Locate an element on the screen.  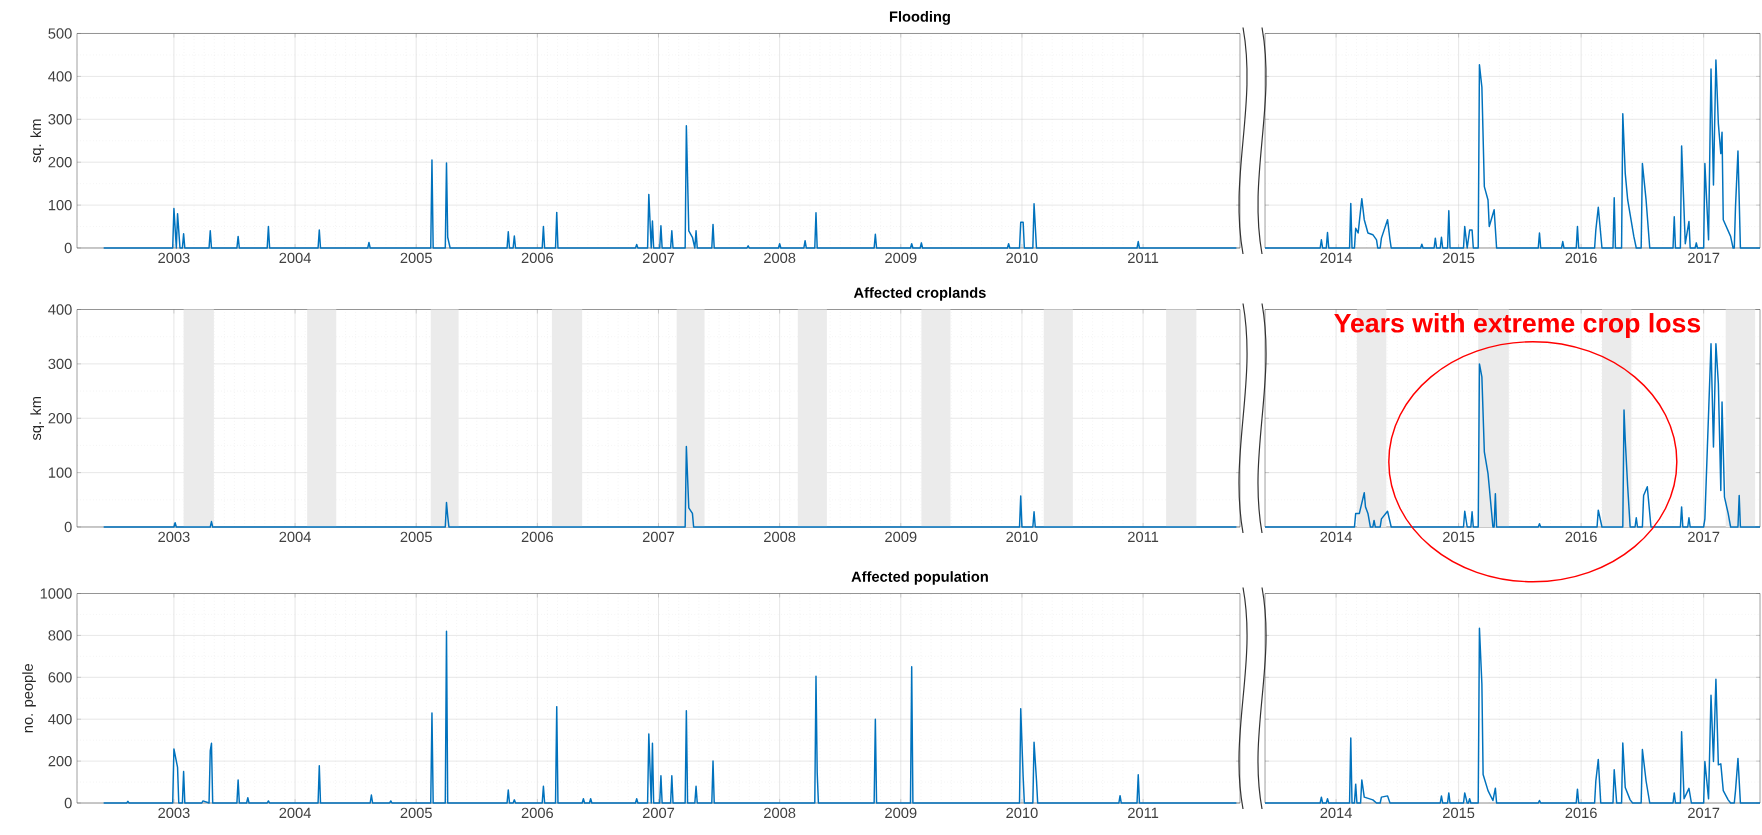
chart-title: Affected croplands is located at coordinates (919, 294).